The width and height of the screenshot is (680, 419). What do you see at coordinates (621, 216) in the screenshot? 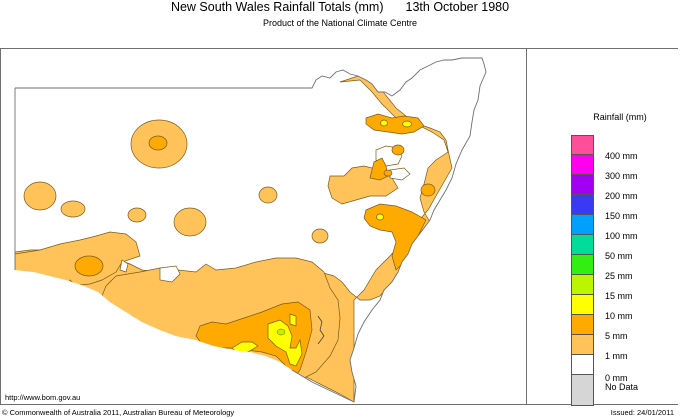
I see `legend-label: 150 mm` at bounding box center [621, 216].